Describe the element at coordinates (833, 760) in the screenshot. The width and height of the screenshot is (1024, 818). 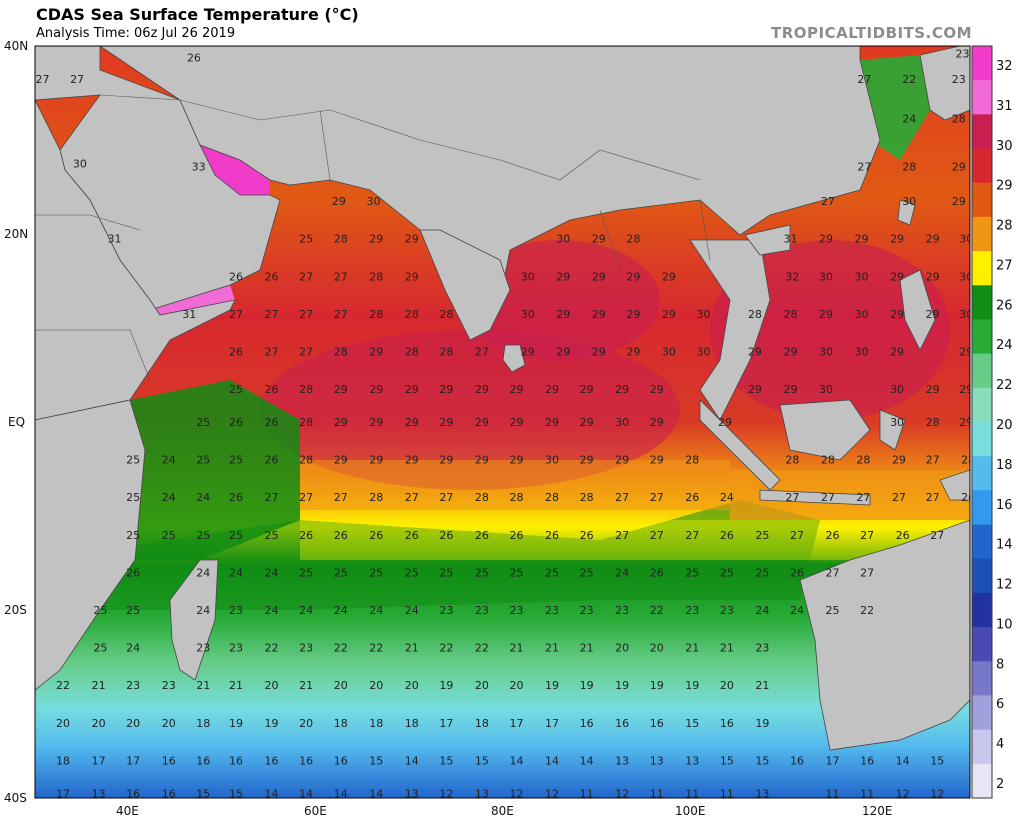
I see `sst-value-label: 17` at that location.